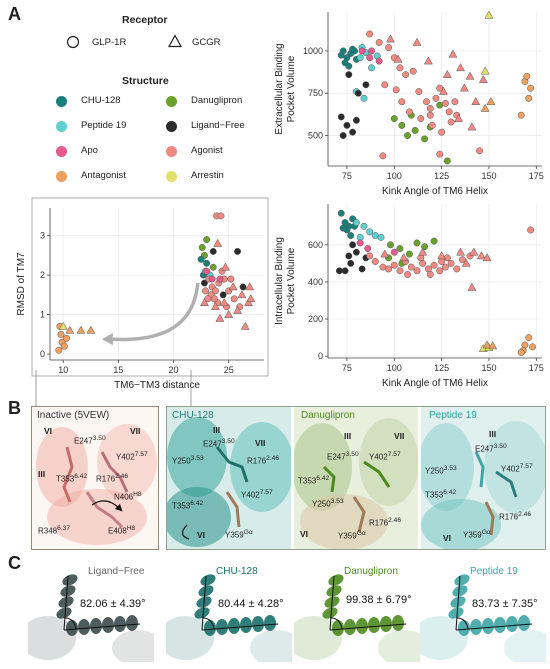  I want to click on peptide19-helix-vi: VI, so click(447, 538).